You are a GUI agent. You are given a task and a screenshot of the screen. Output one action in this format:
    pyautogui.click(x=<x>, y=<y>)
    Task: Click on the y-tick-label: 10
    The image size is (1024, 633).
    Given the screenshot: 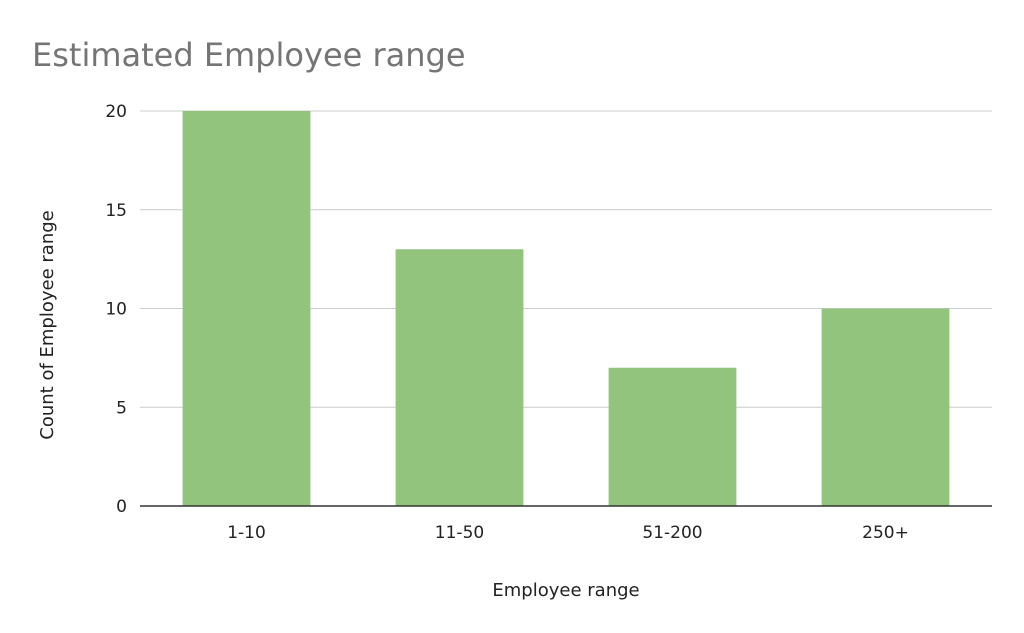 What is the action you would take?
    pyautogui.click(x=116, y=310)
    